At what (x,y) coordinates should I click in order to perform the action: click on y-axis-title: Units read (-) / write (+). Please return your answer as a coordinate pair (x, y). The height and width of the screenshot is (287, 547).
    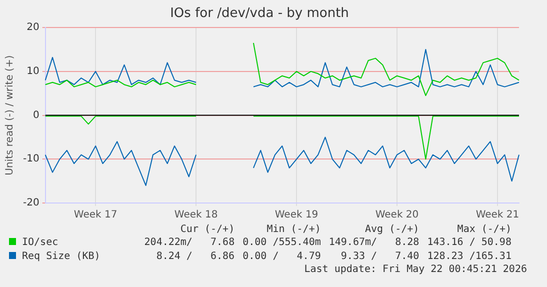
    Looking at the image, I should click on (10, 115).